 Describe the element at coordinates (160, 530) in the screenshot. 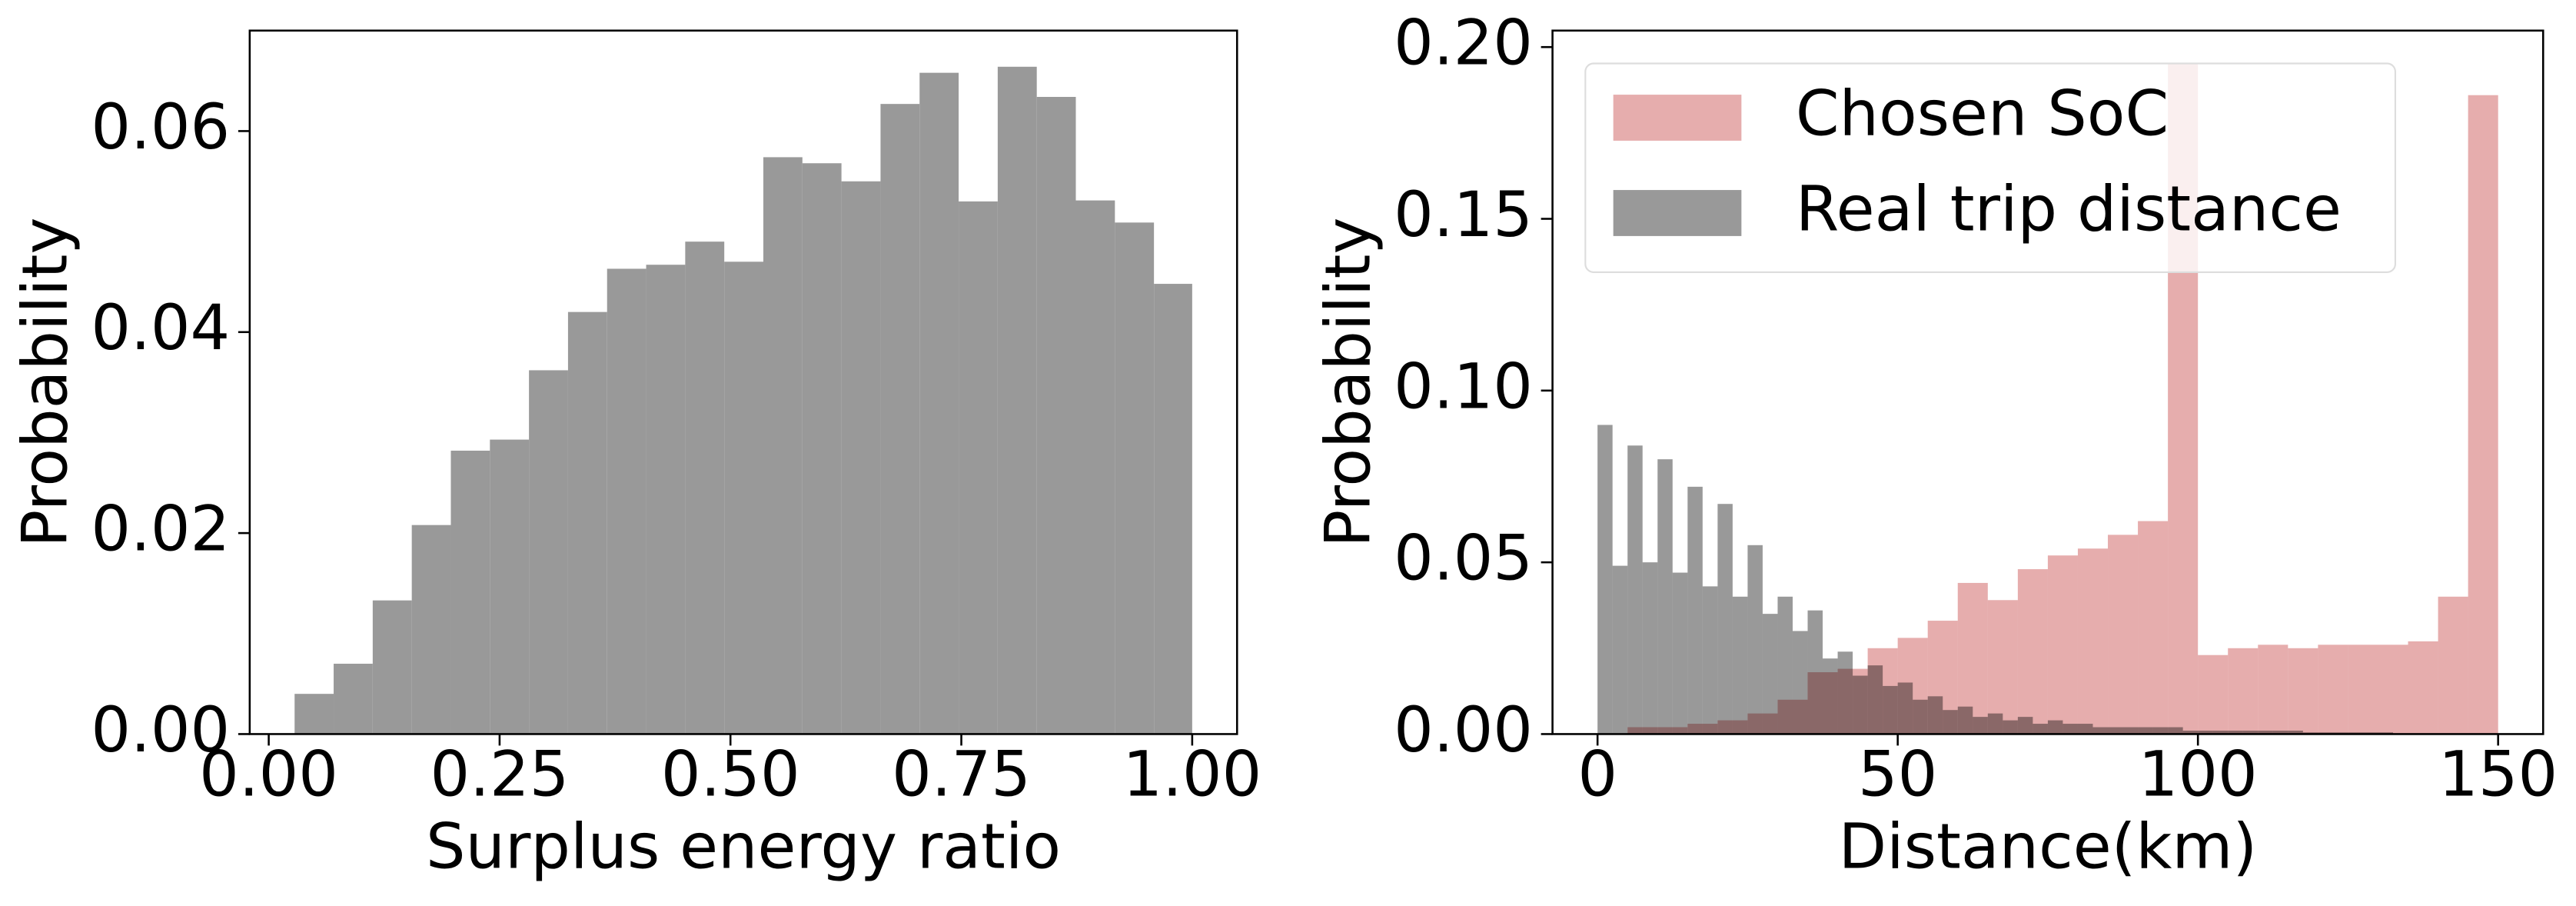

I see `y-tick-label: 0.02` at that location.